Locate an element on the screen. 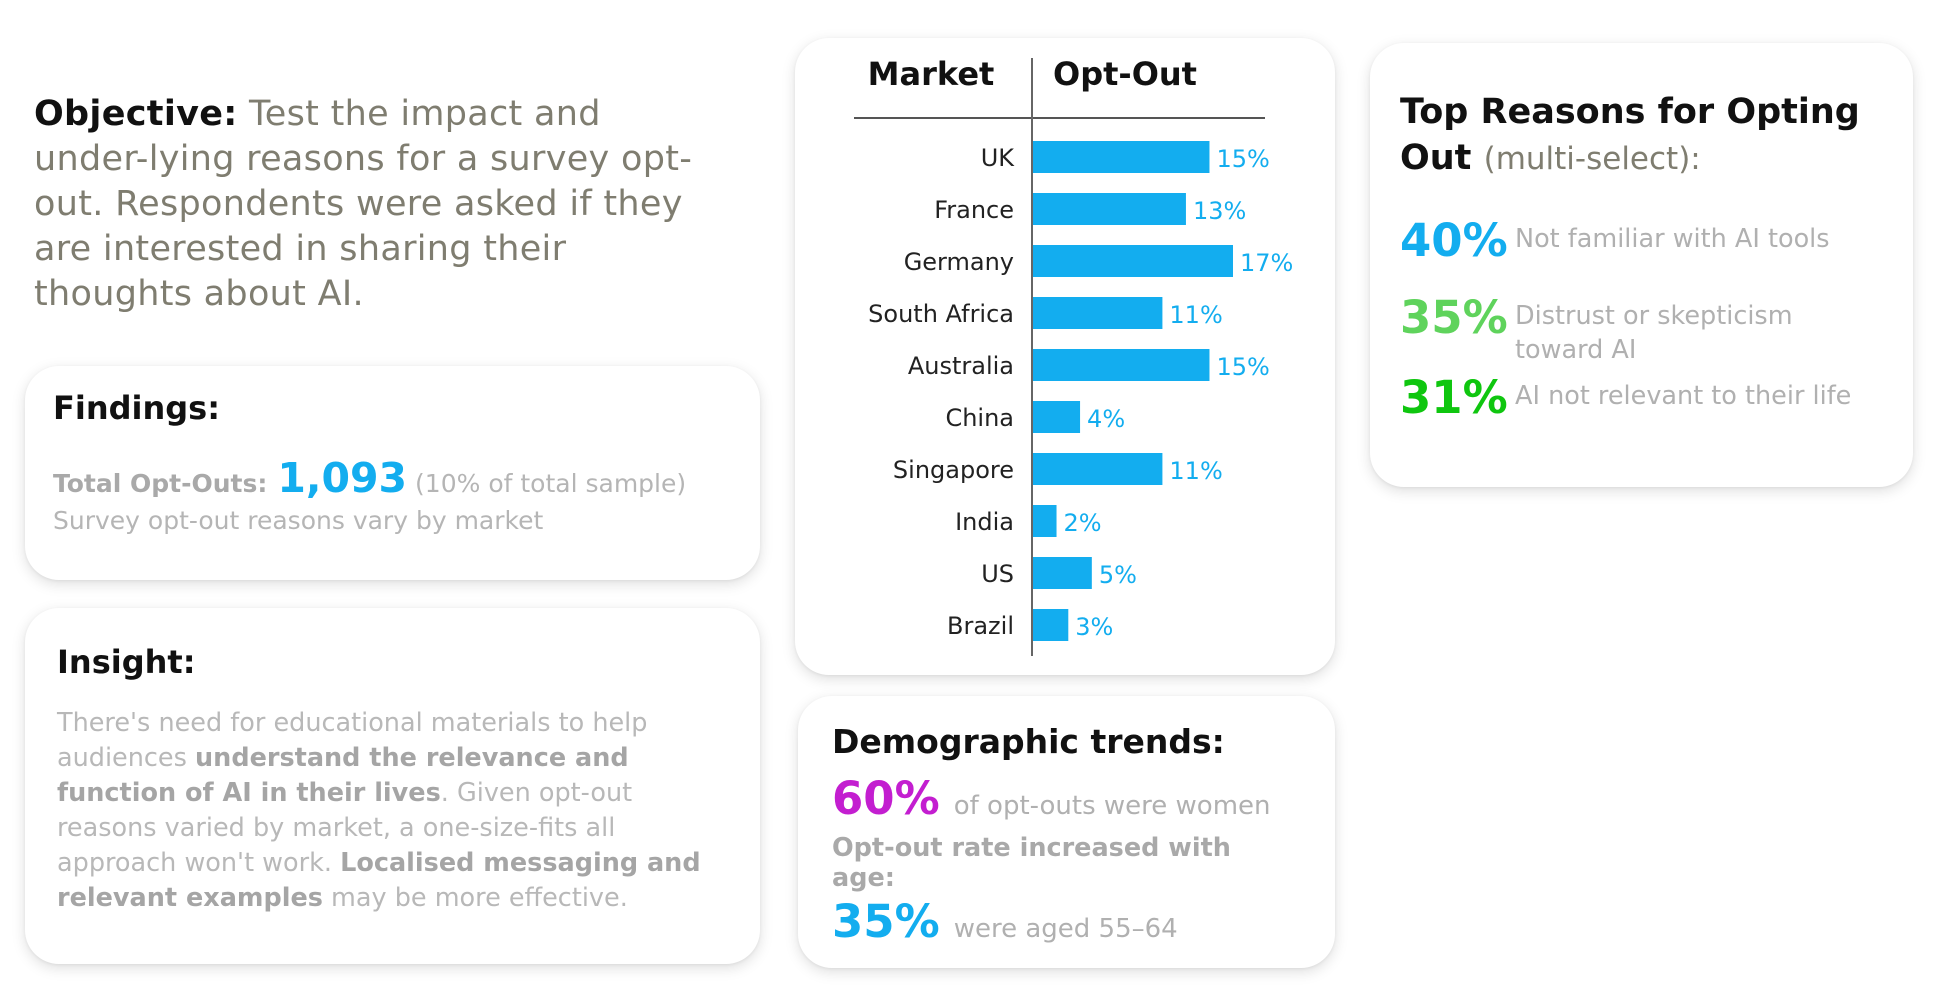 This screenshot has height=997, width=1943. chart-value-label: 5% is located at coordinates (1118, 575).